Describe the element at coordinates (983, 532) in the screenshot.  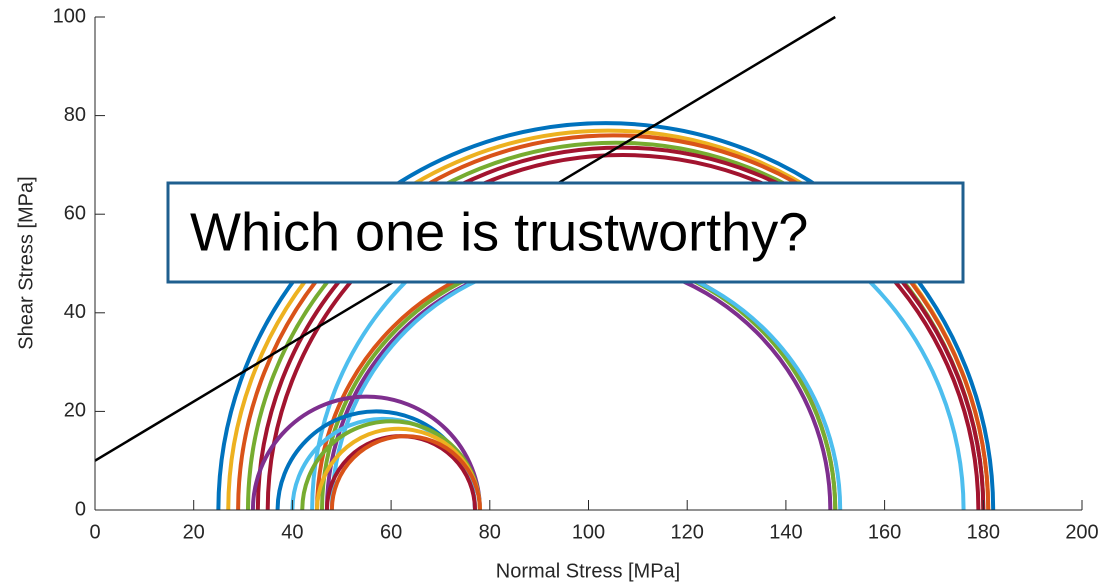
I see `x-tick-label: 180` at that location.